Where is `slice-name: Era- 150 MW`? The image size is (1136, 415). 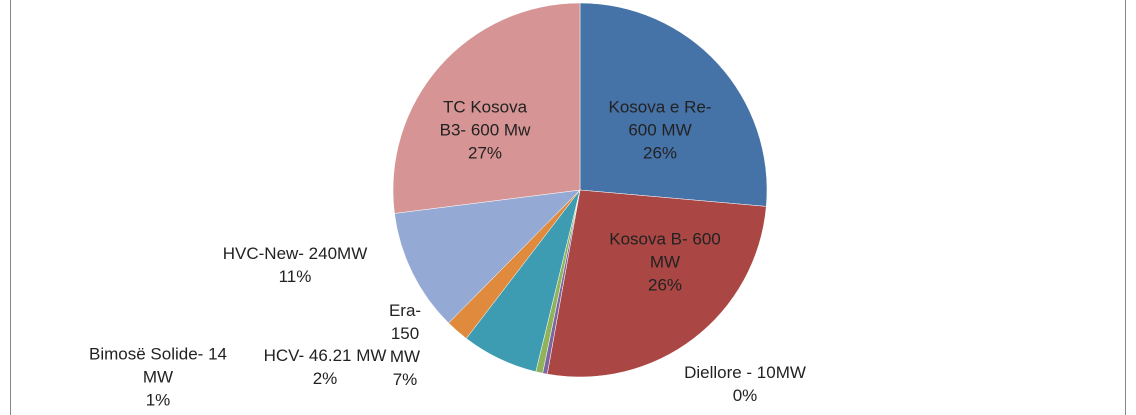
slice-name: Era- 150 MW is located at coordinates (405, 333).